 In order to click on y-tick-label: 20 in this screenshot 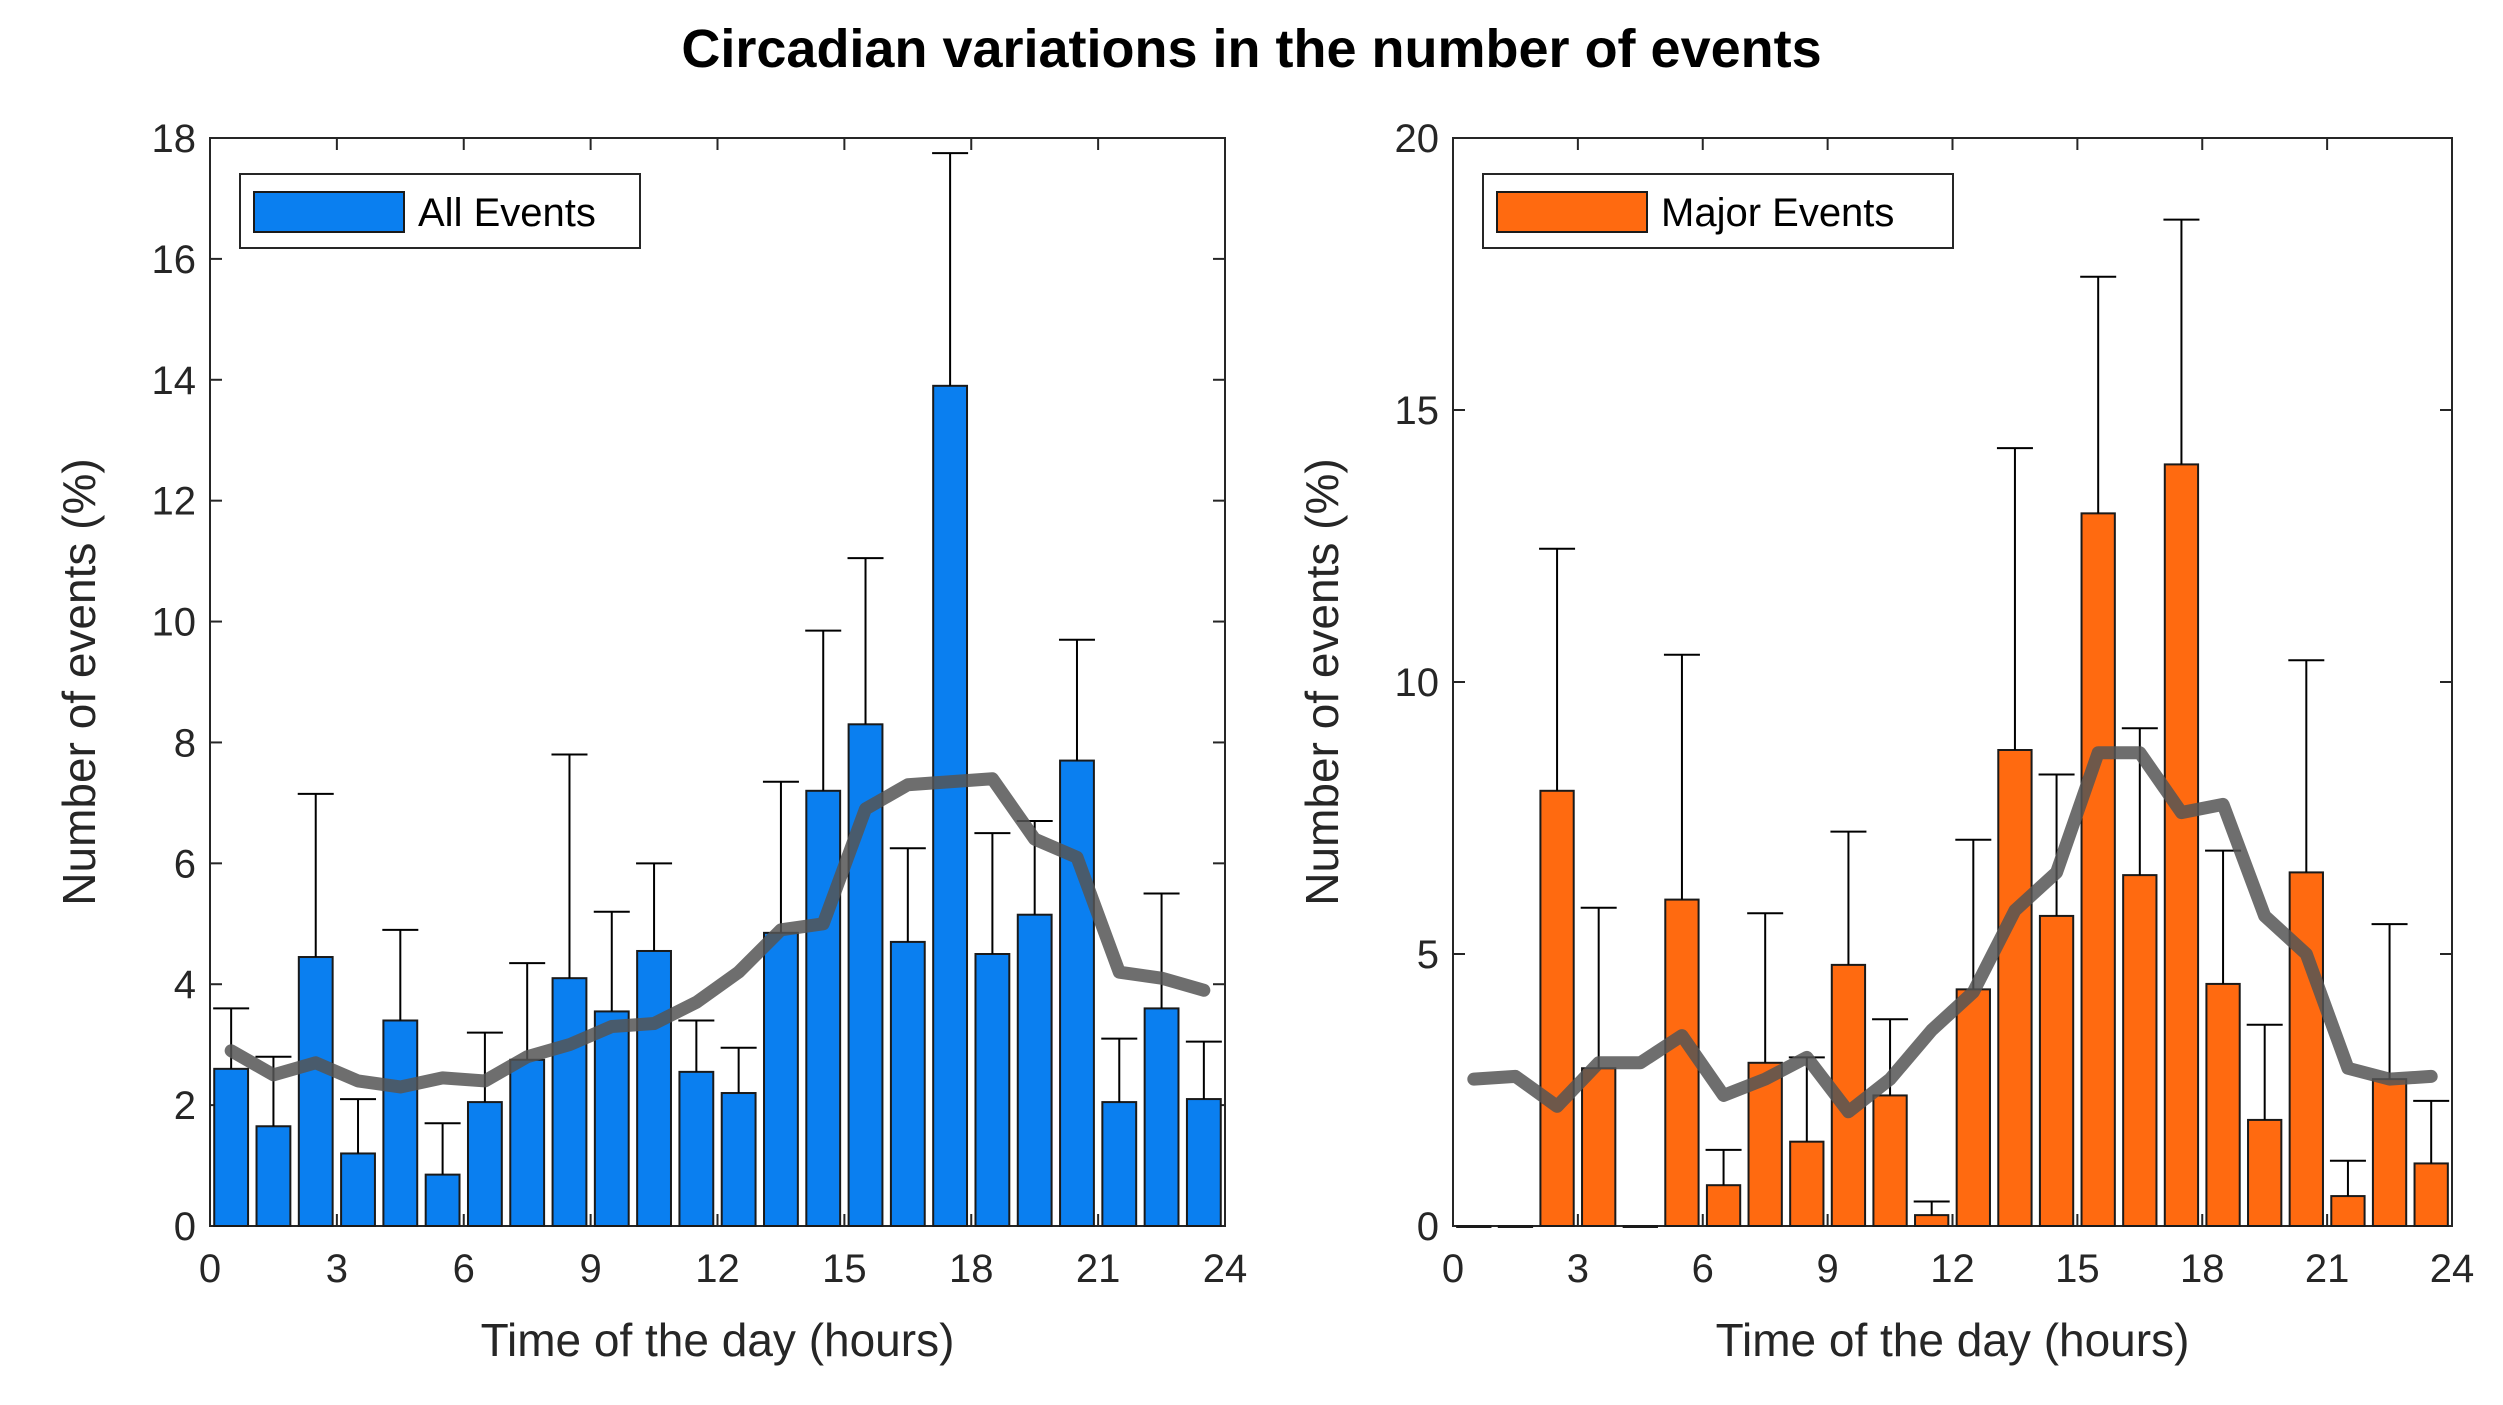, I will do `click(1417, 139)`.